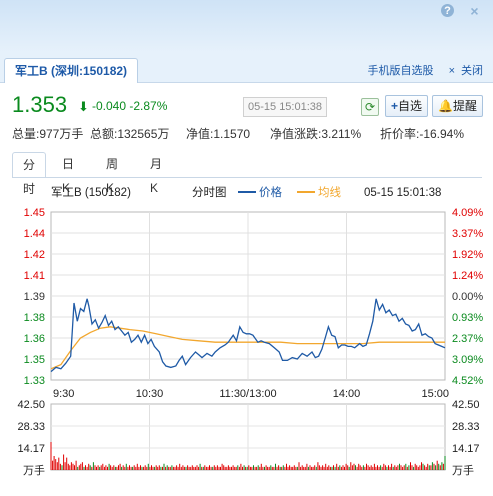 This screenshot has width=493, height=496. I want to click on volume-tick-label: 28.33, so click(31, 427).